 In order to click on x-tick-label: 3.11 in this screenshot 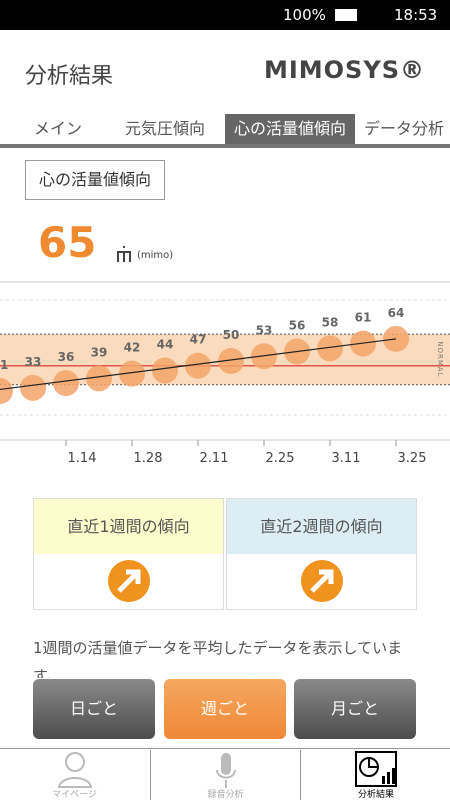, I will do `click(346, 458)`.